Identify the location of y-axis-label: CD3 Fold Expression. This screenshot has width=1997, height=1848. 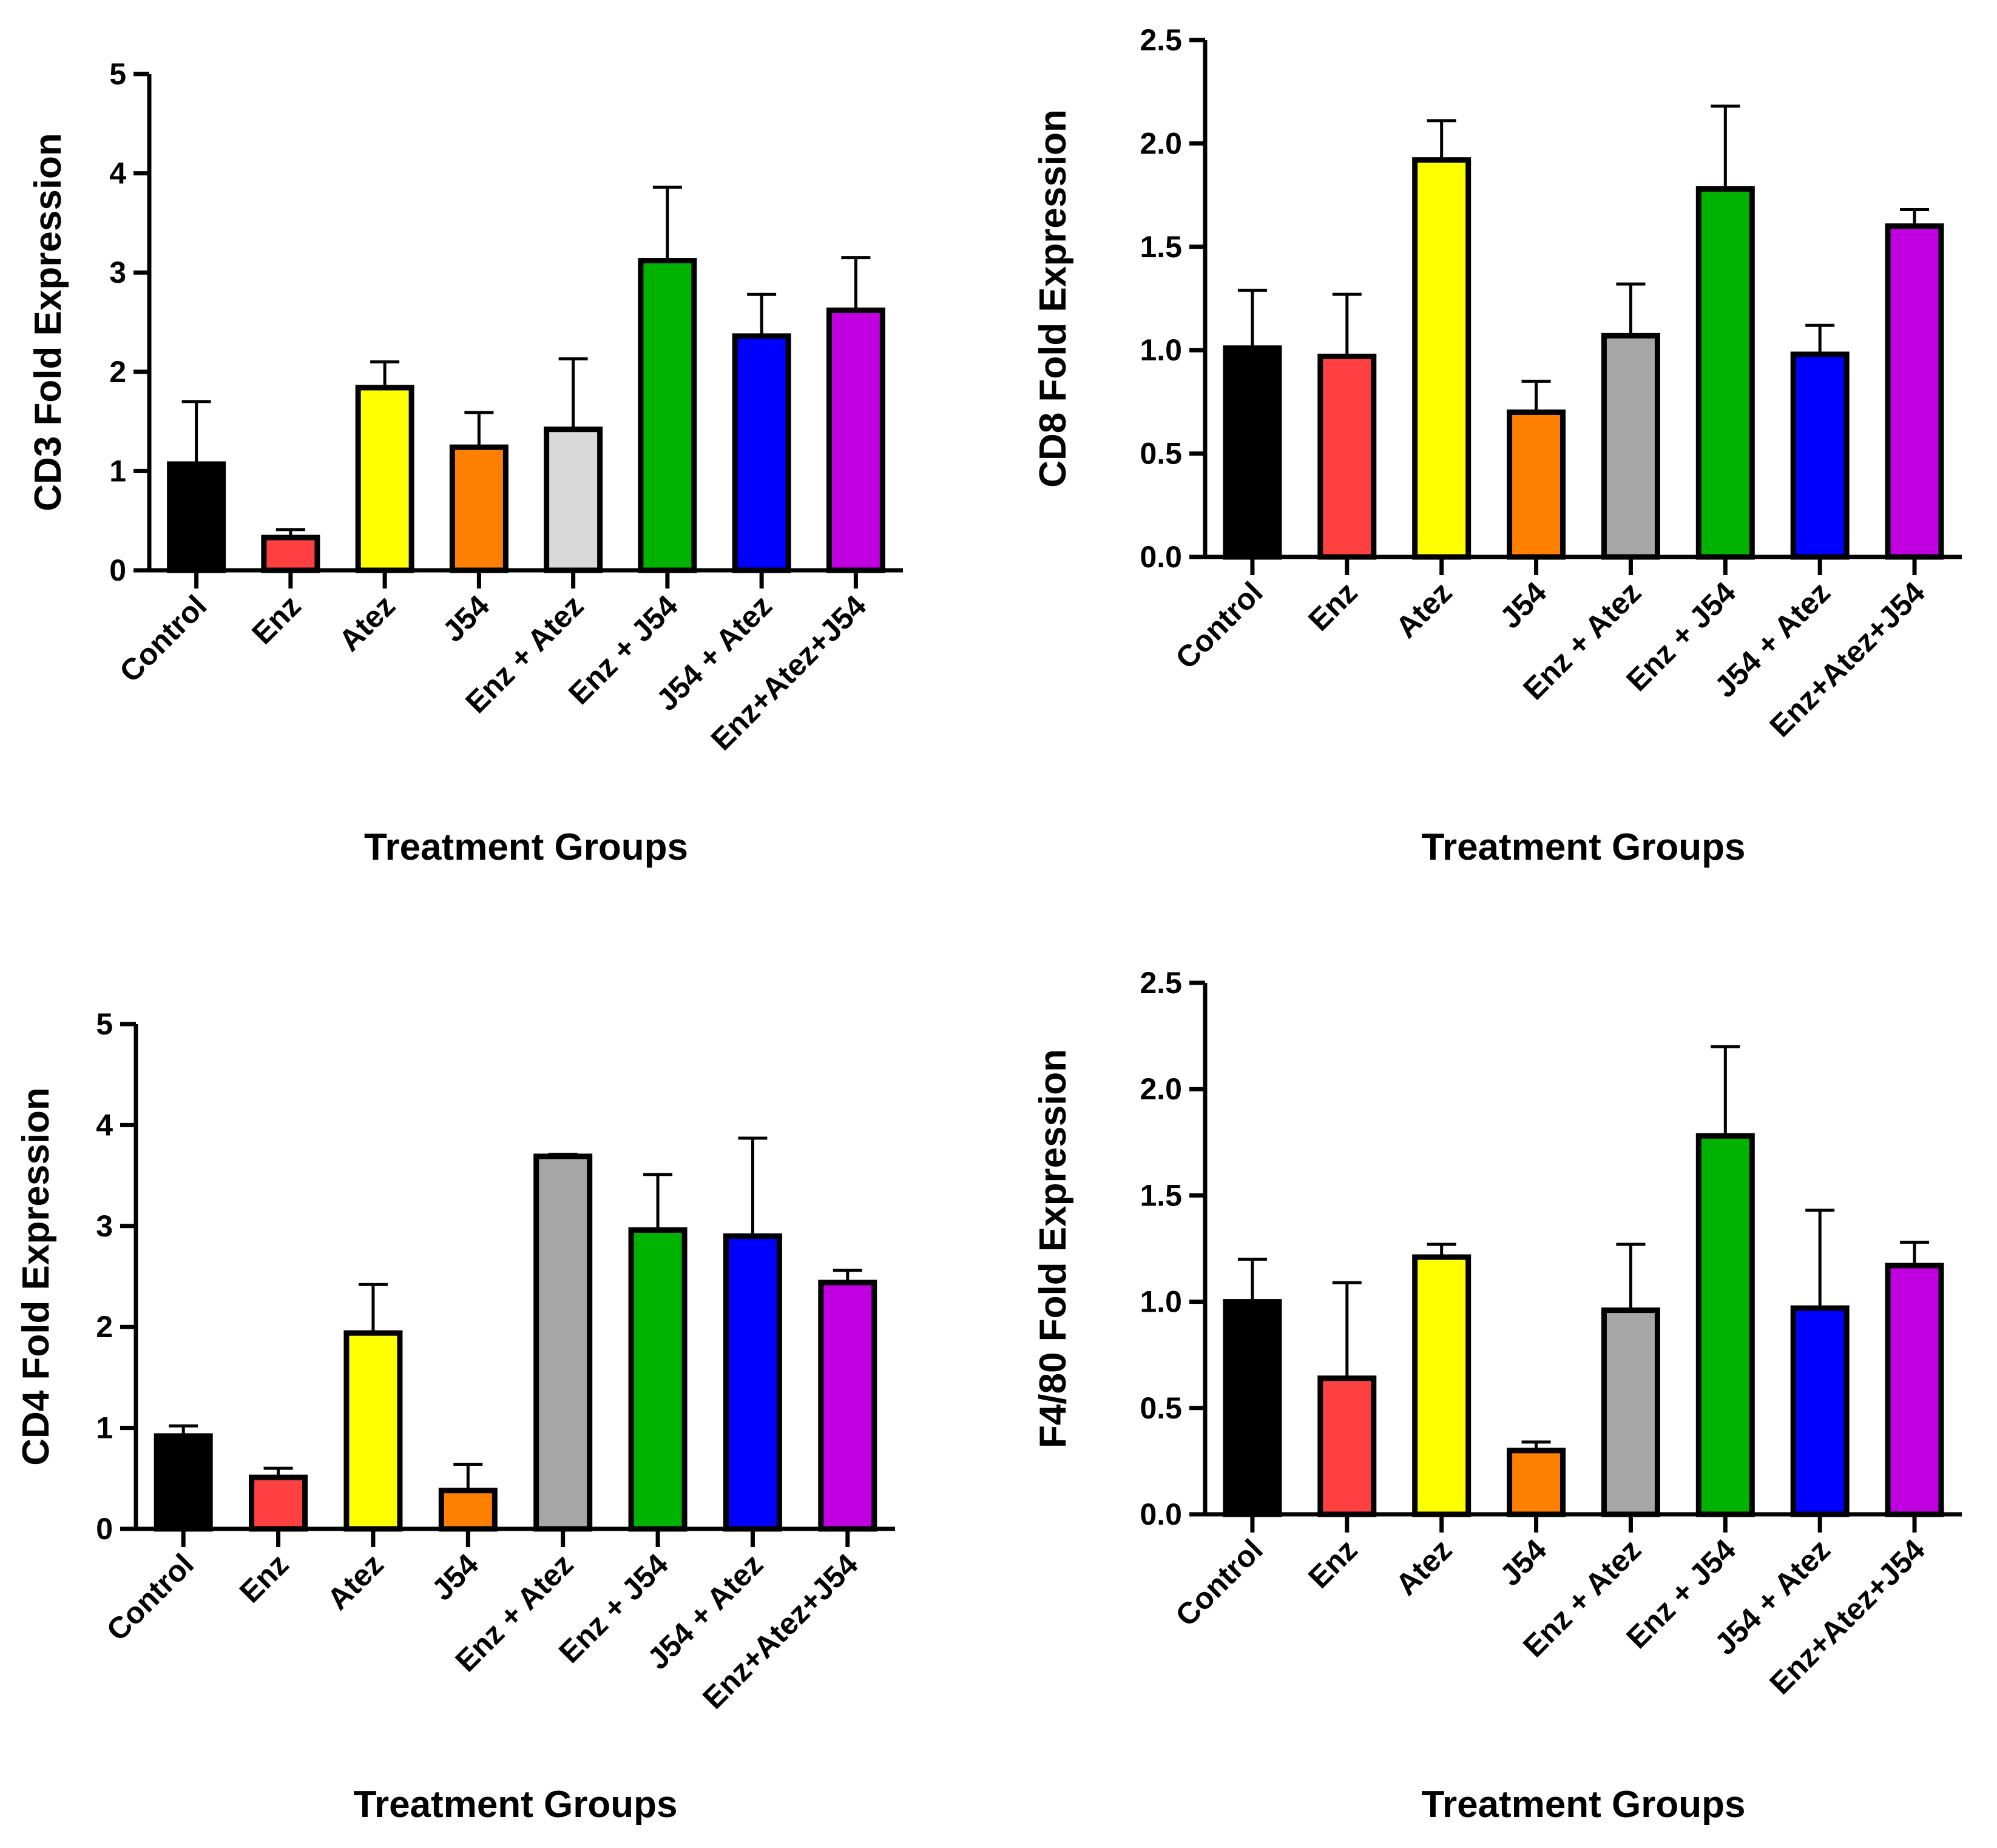
(48, 322).